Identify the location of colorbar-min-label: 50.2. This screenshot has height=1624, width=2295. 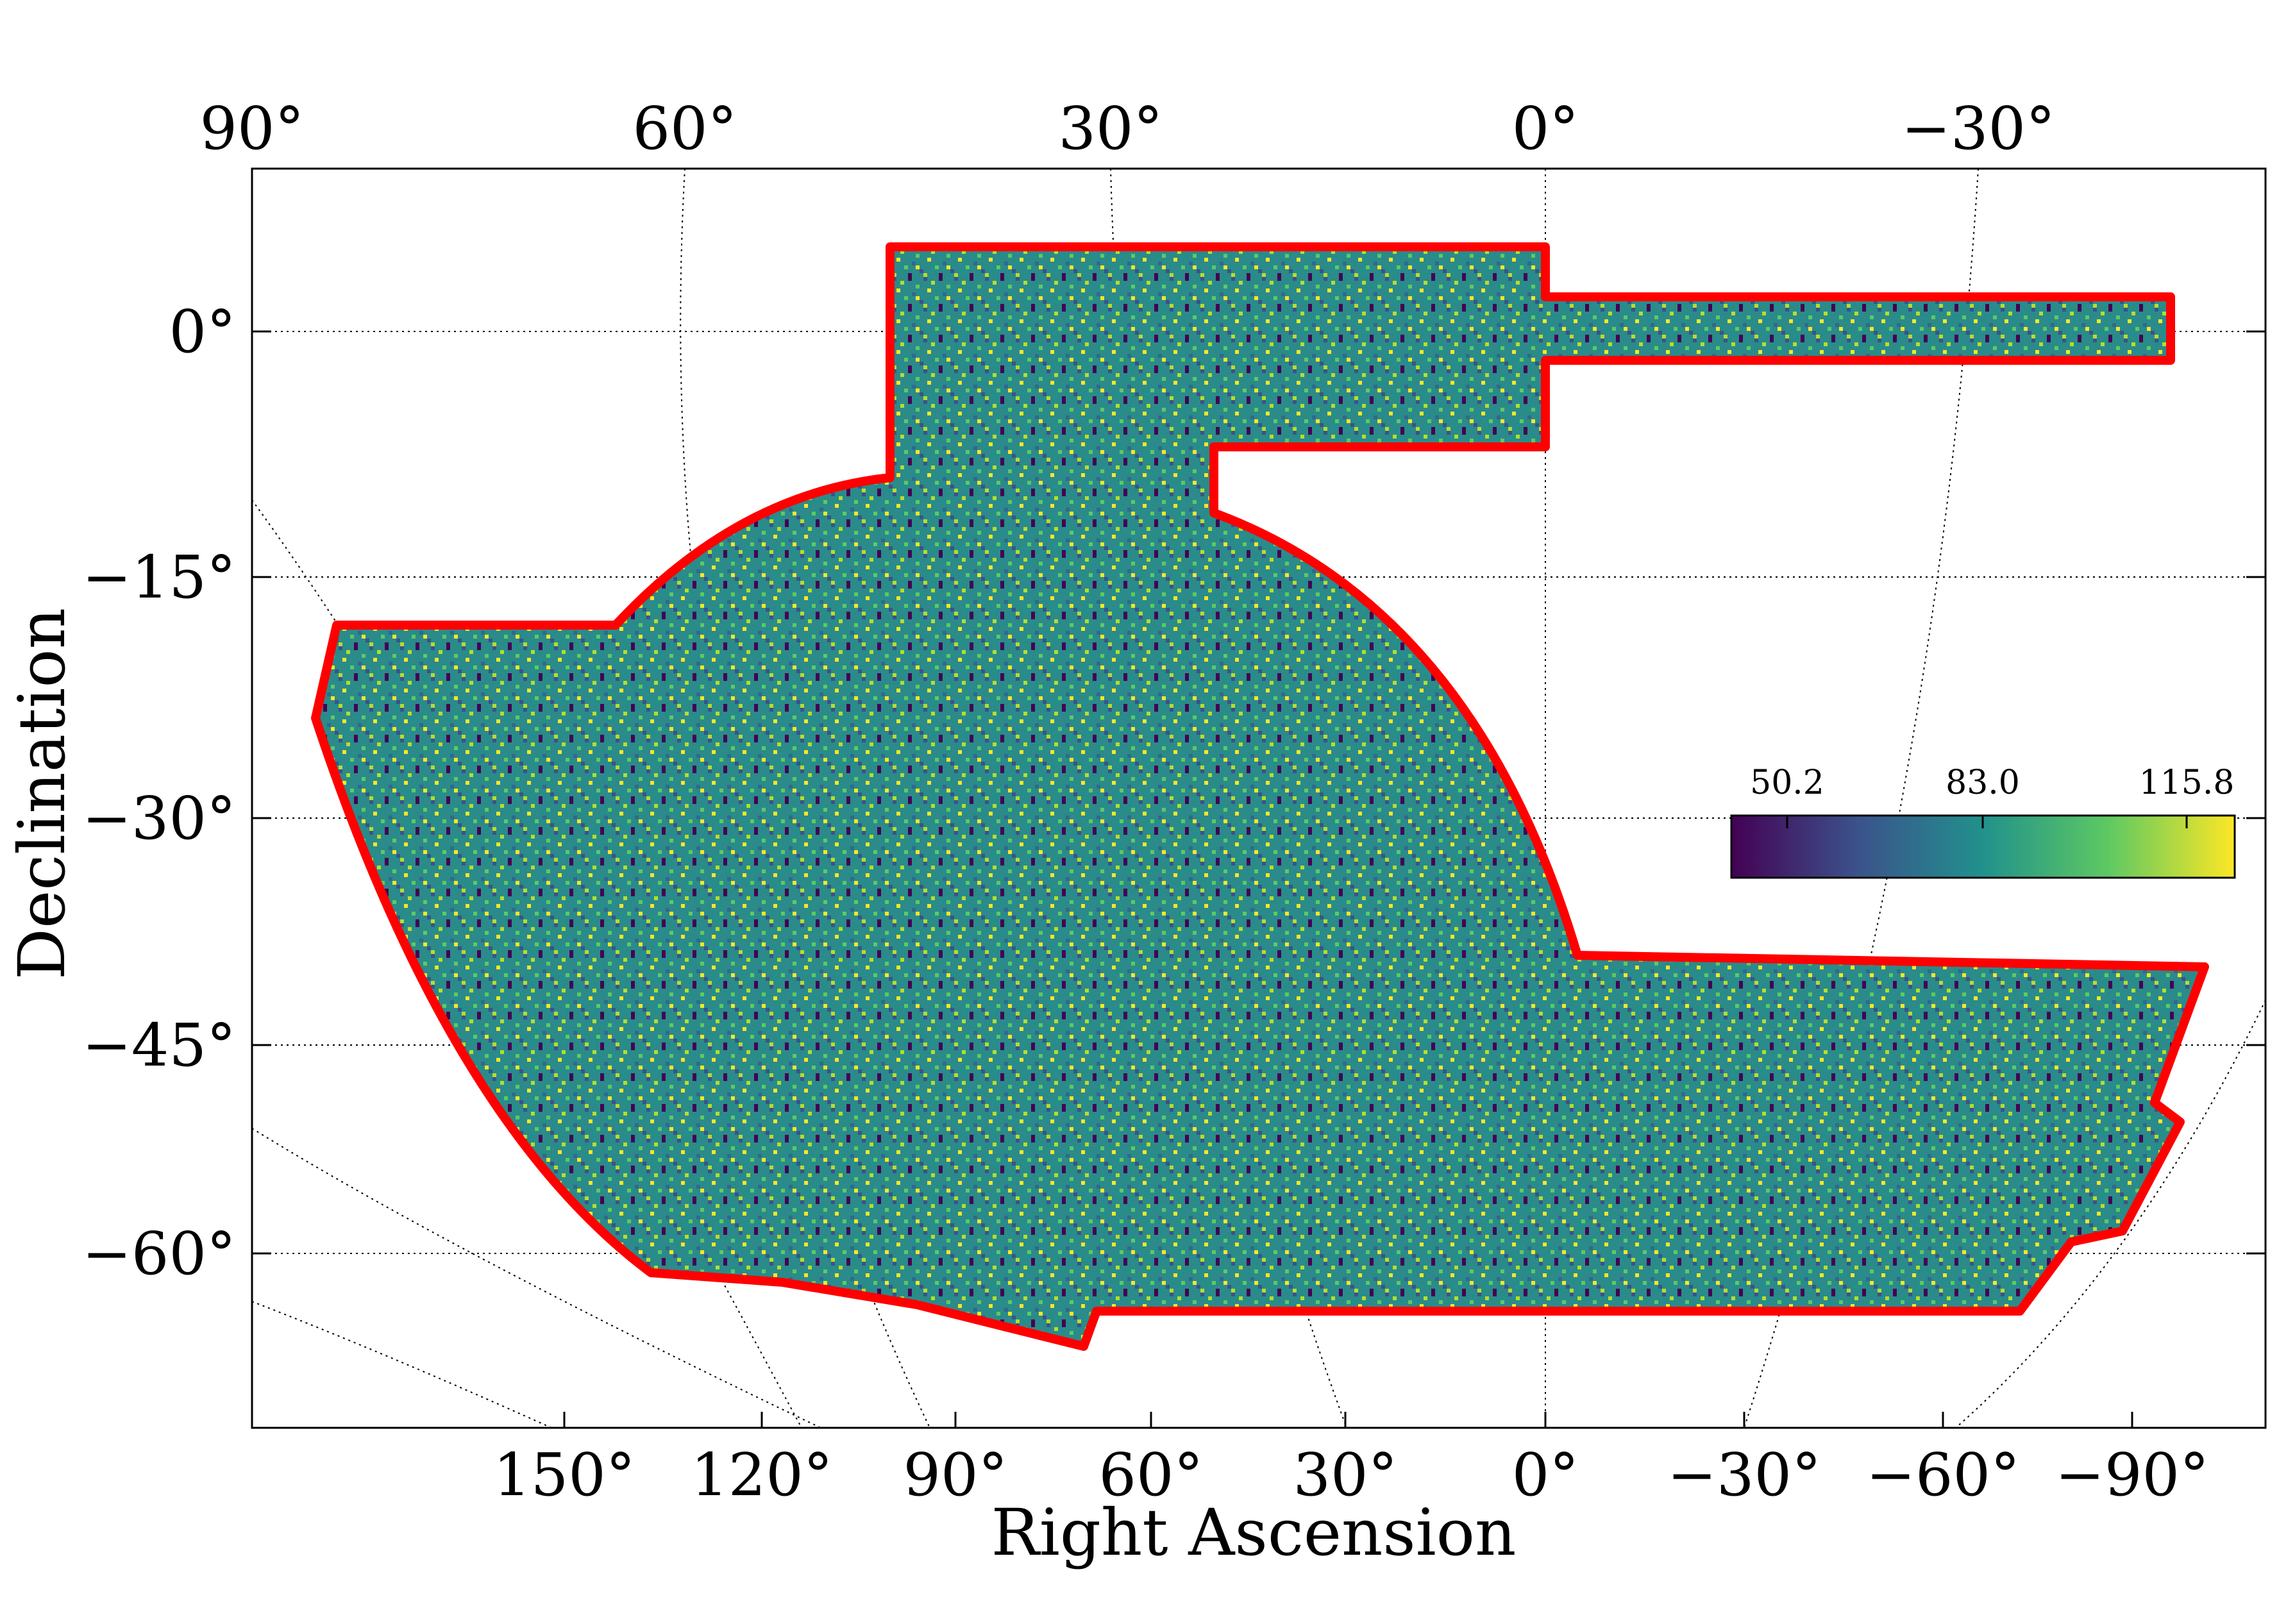
(1787, 783).